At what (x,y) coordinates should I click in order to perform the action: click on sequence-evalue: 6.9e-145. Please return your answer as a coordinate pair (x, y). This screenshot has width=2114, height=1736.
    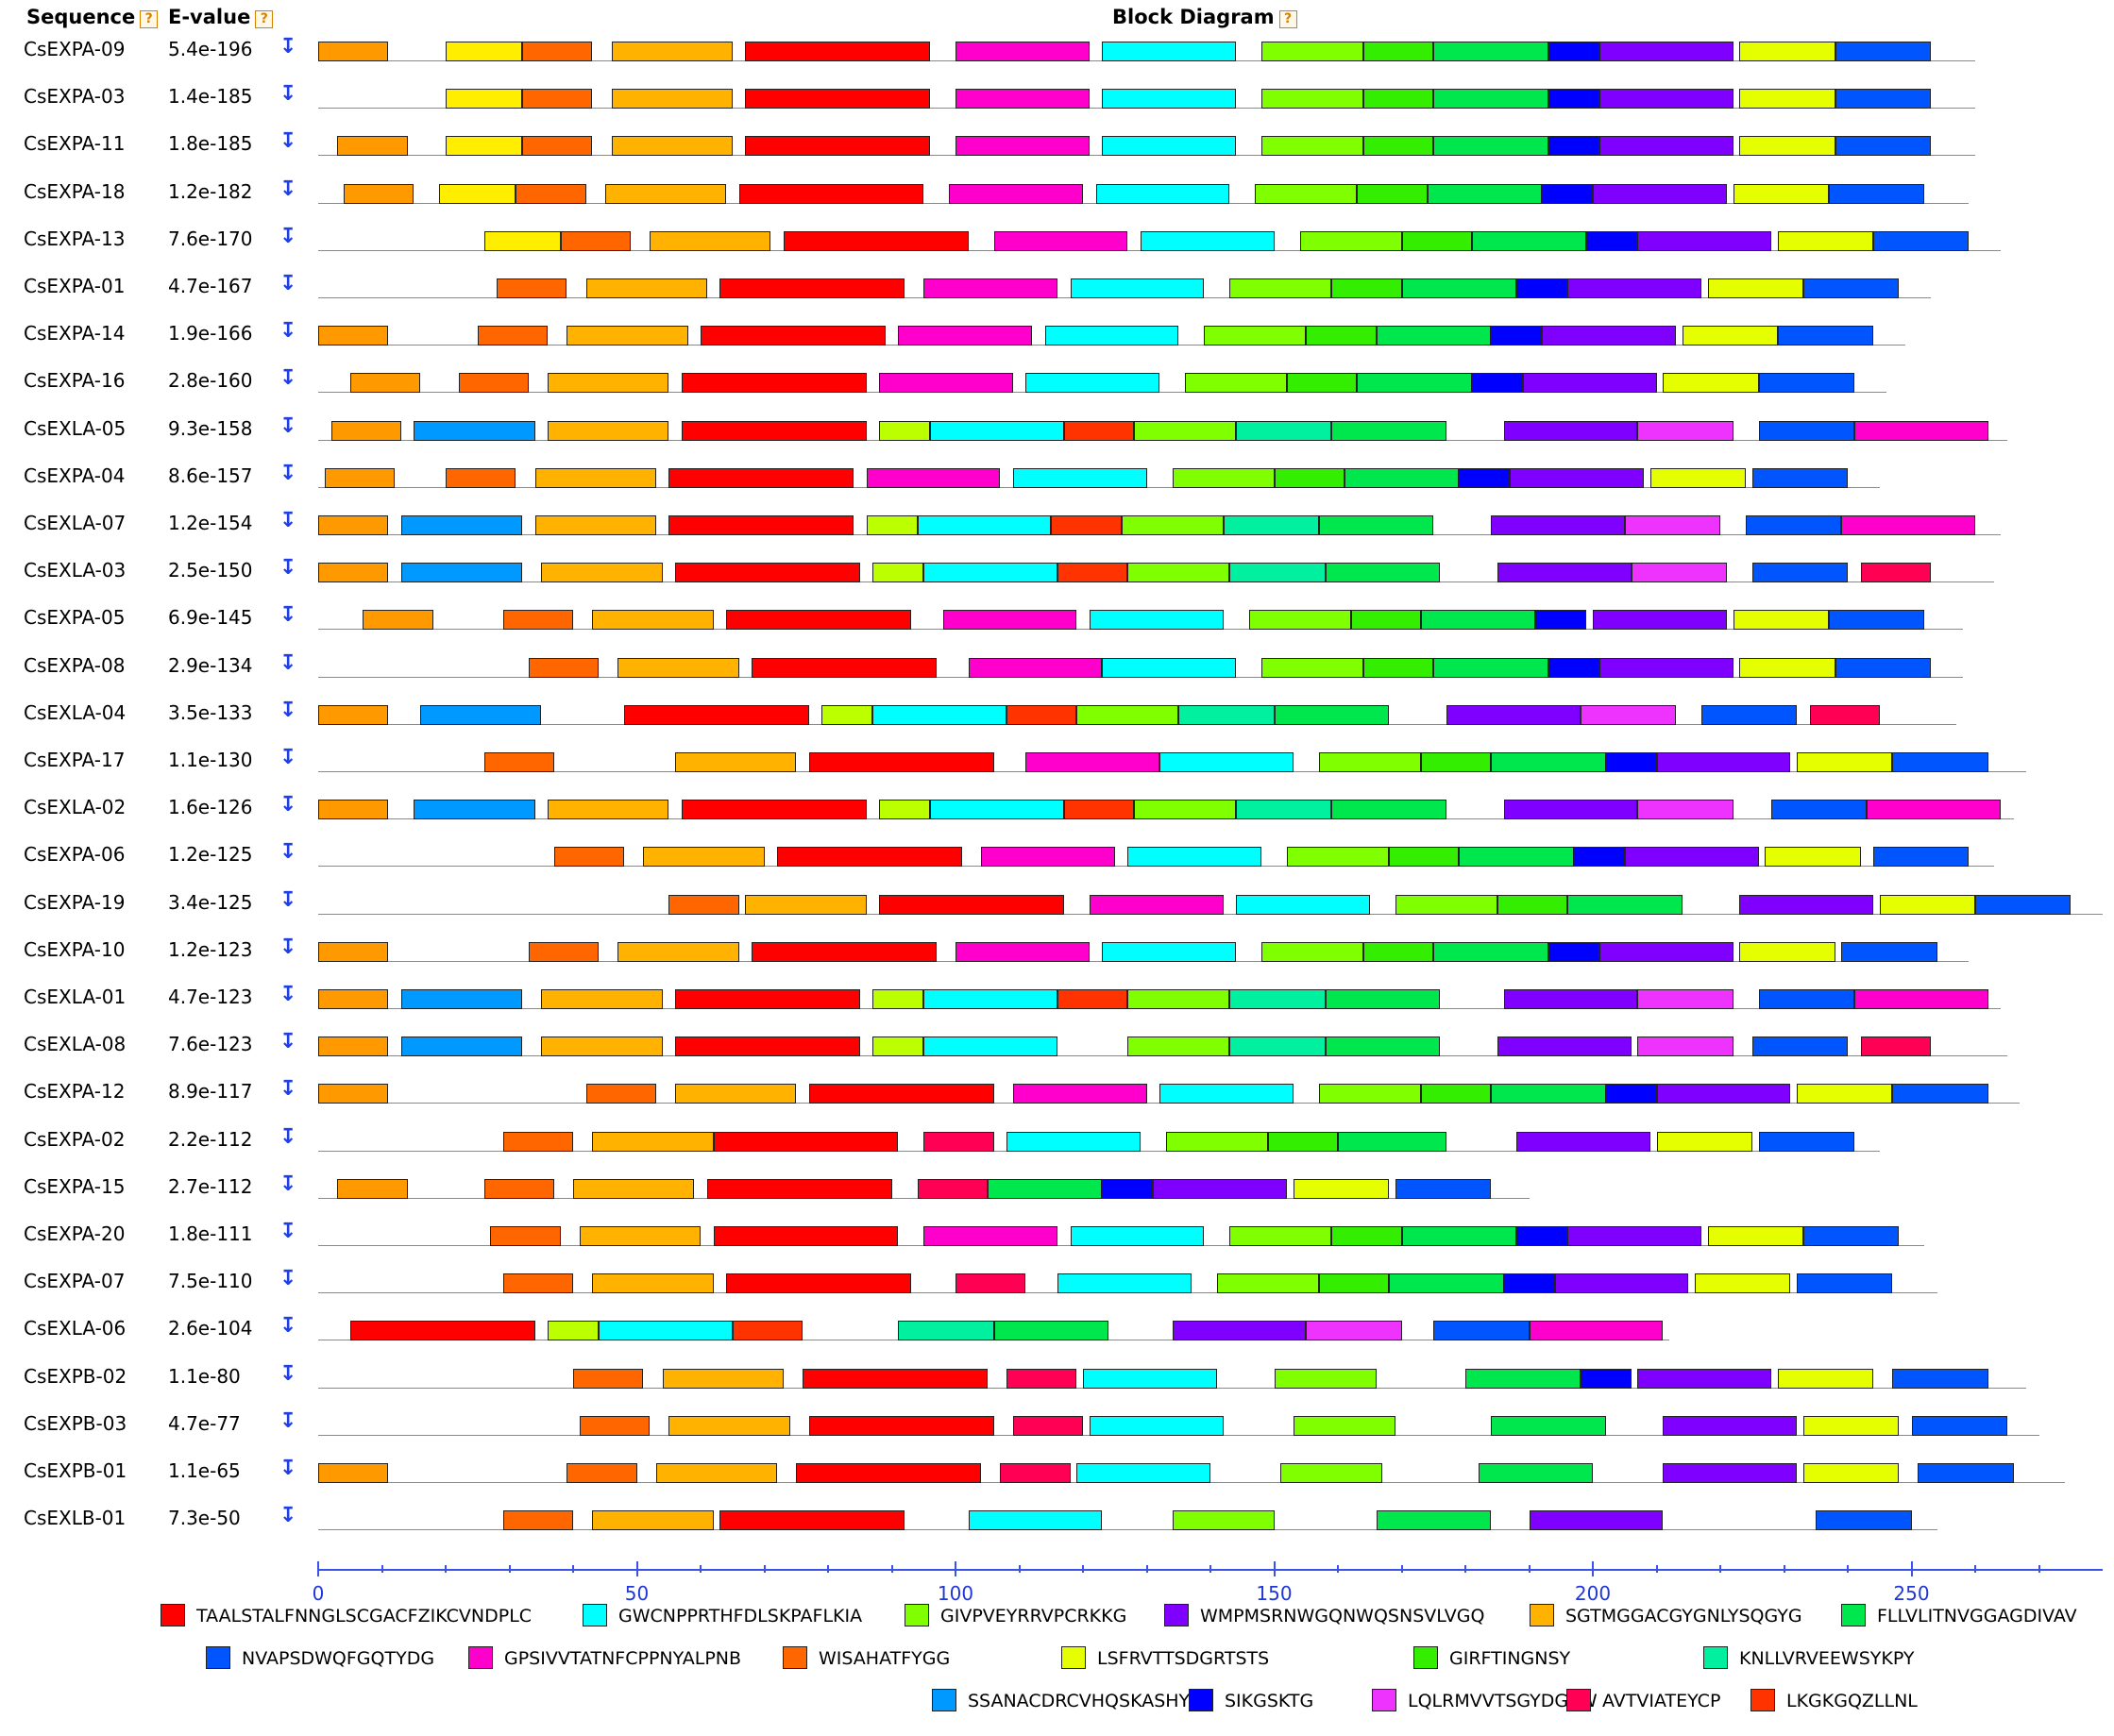
    Looking at the image, I should click on (211, 618).